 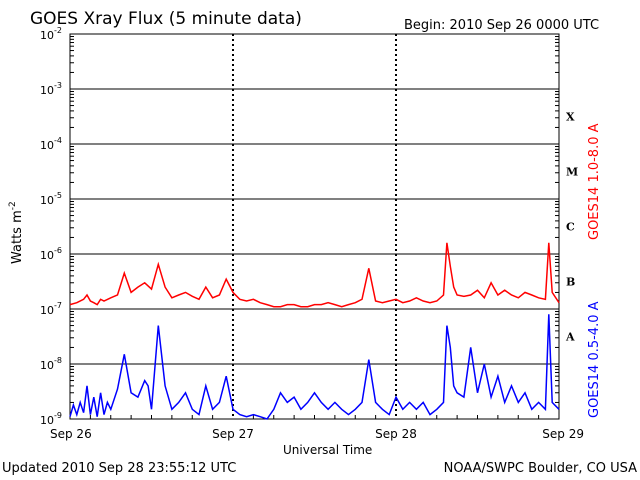 What do you see at coordinates (51, 419) in the screenshot?
I see `y-tick-label: 10⁻⁹` at bounding box center [51, 419].